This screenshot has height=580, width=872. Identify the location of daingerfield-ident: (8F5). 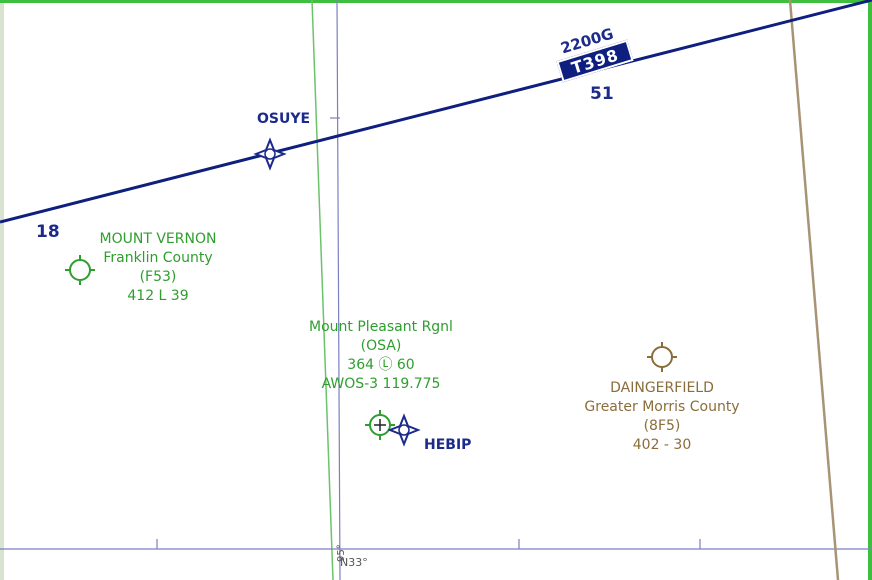
(662, 426).